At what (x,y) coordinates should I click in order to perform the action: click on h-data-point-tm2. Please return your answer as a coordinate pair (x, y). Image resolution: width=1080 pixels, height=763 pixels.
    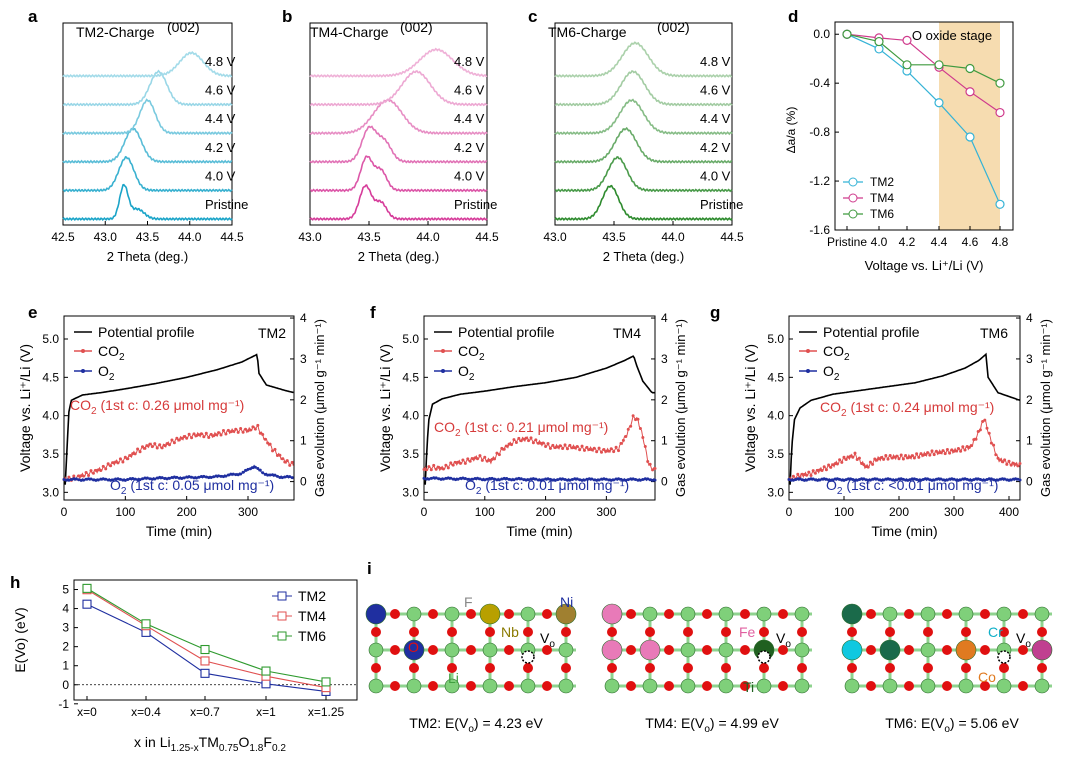
    Looking at the image, I should click on (266, 684).